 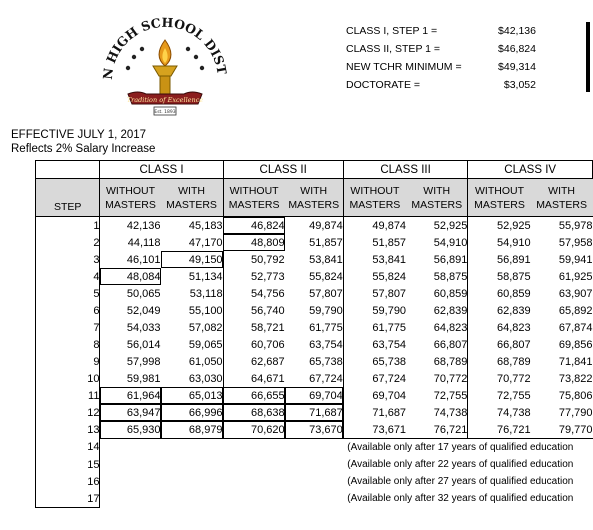 I want to click on salary-cell: 66,807, so click(x=450, y=344).